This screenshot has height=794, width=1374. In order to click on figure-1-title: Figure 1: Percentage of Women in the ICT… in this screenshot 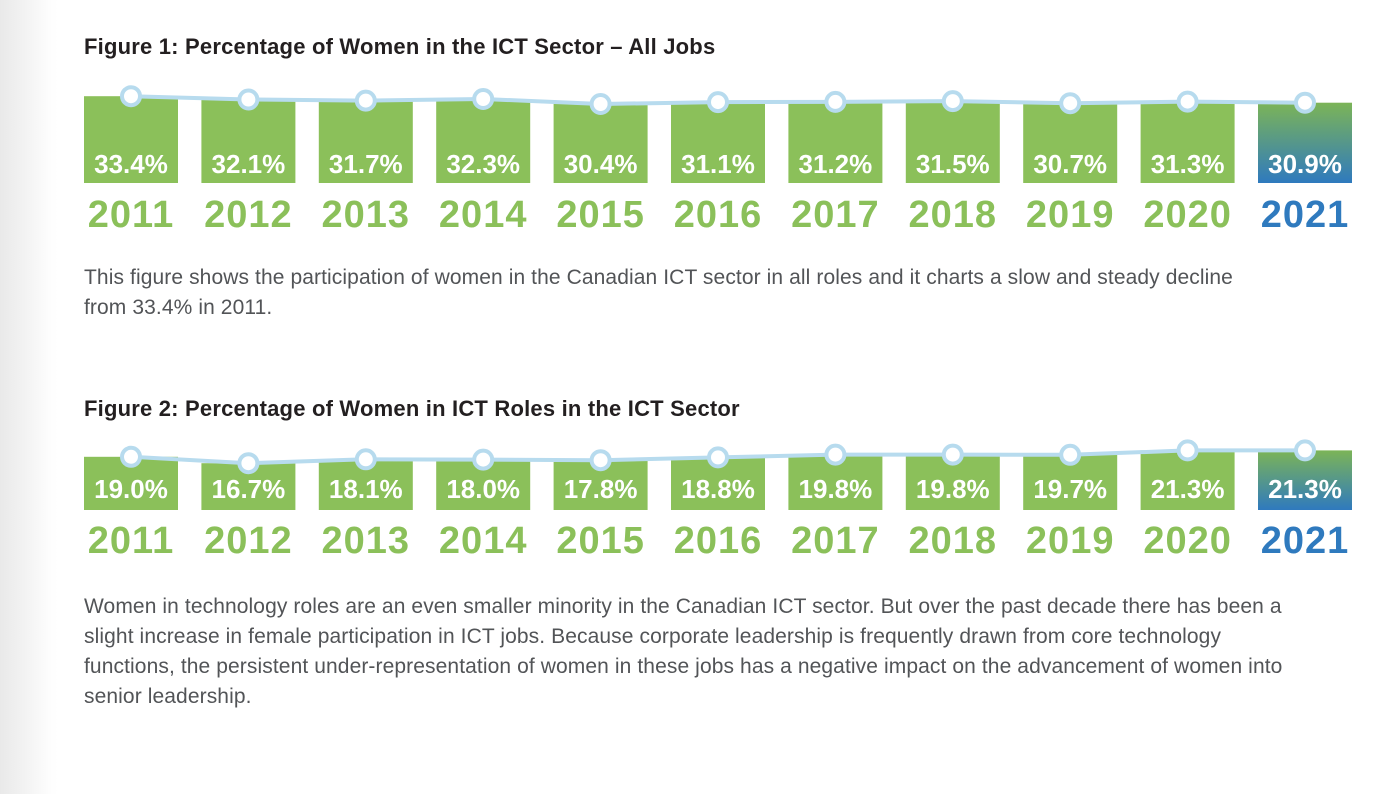, I will do `click(400, 46)`.